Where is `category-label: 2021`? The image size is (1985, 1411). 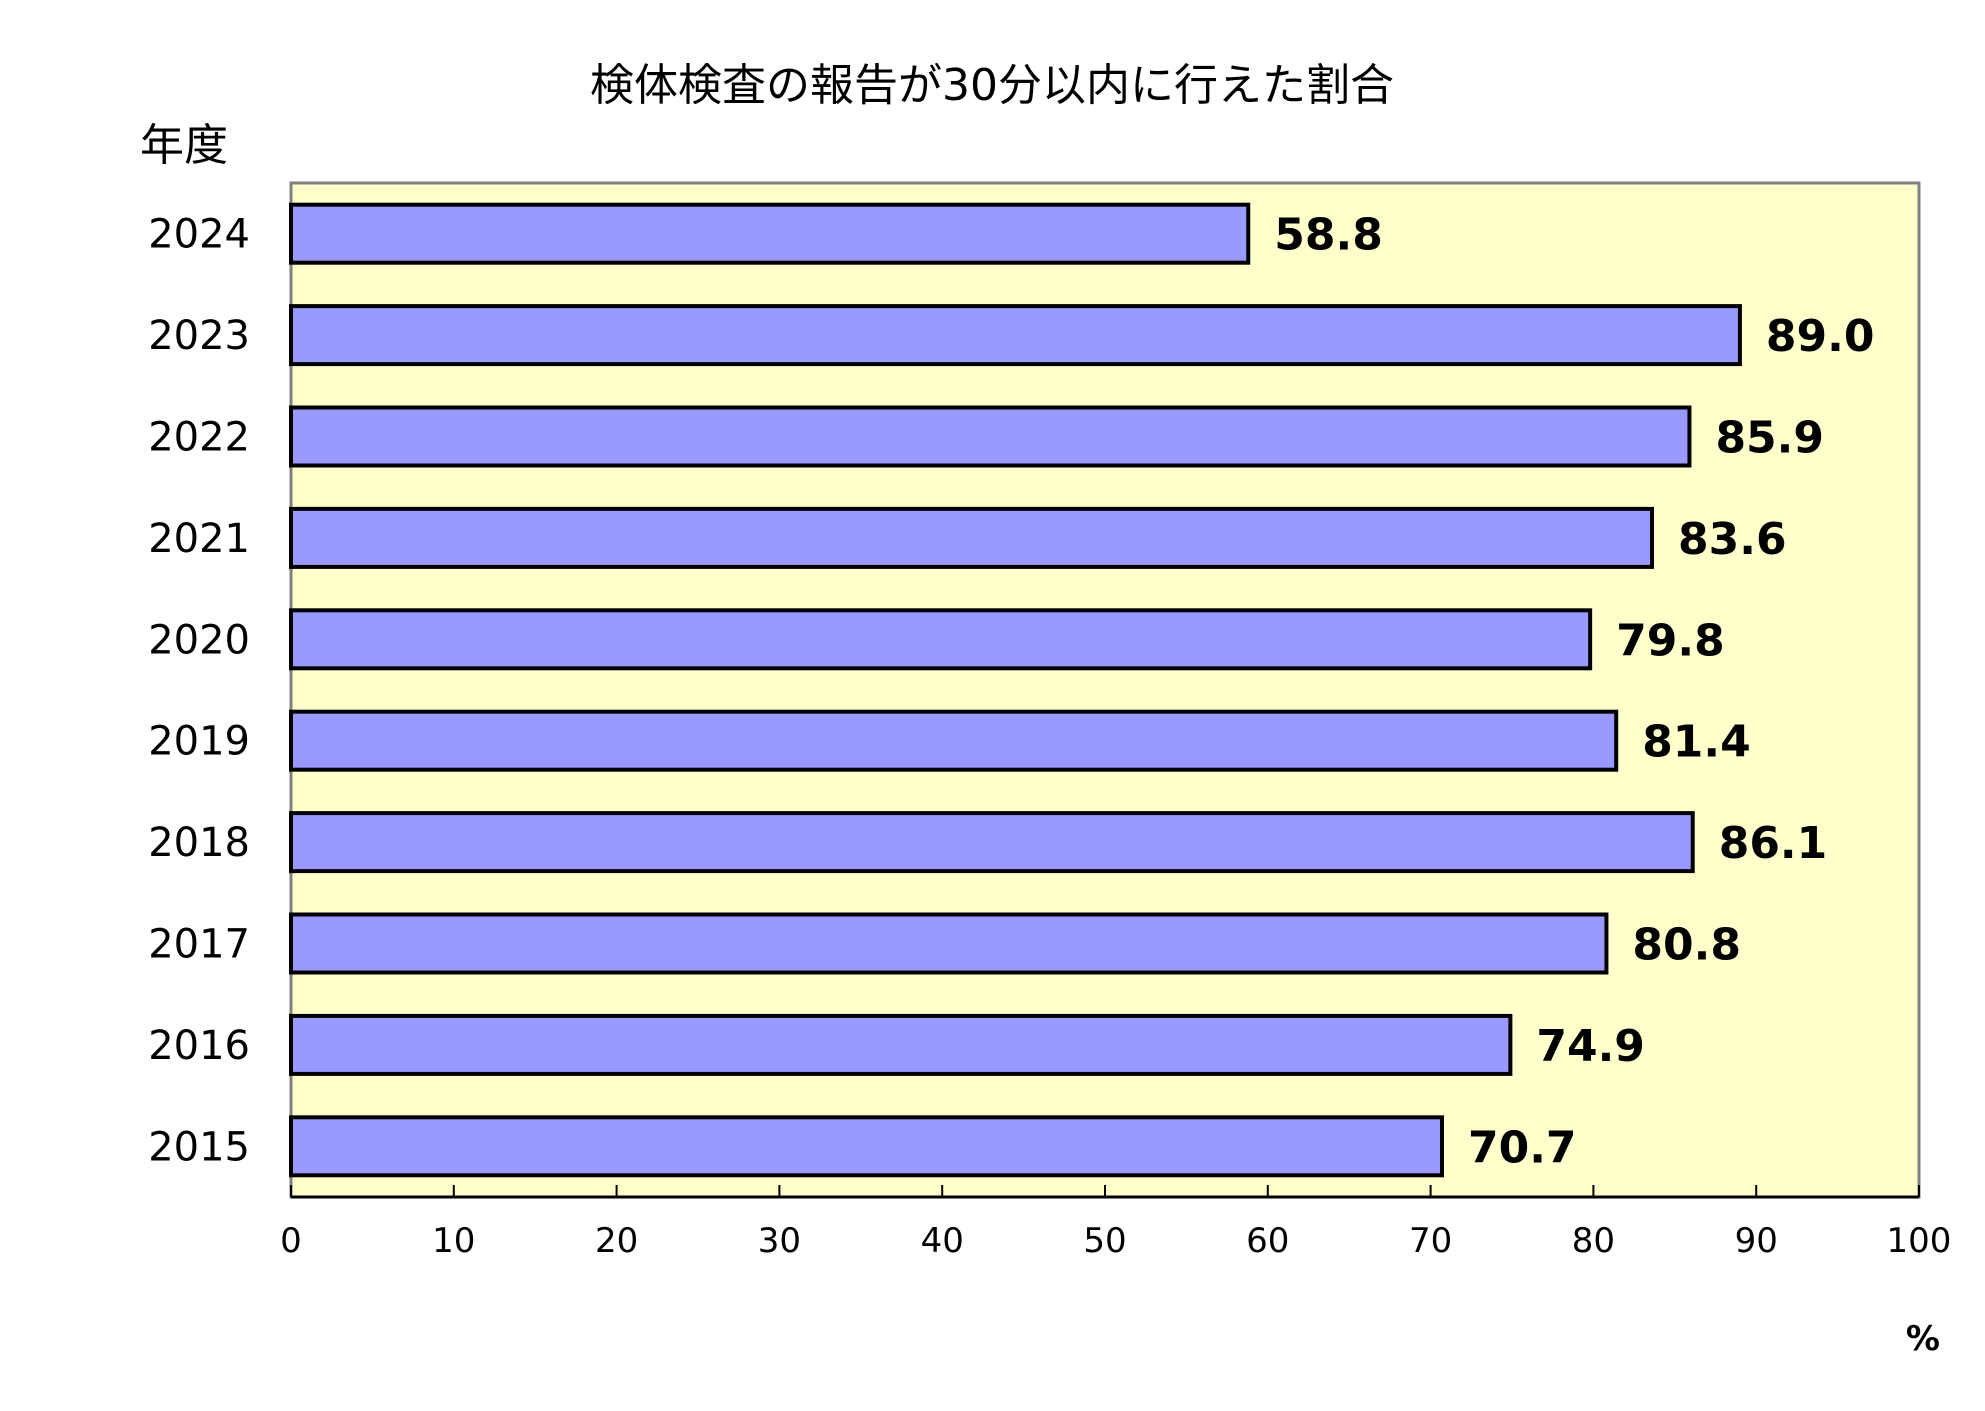 category-label: 2021 is located at coordinates (199, 539).